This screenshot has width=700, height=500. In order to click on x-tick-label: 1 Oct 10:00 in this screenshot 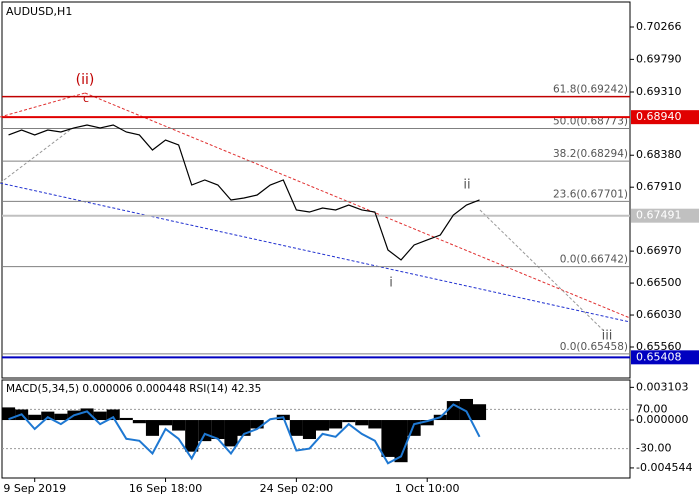, I will do `click(427, 488)`.